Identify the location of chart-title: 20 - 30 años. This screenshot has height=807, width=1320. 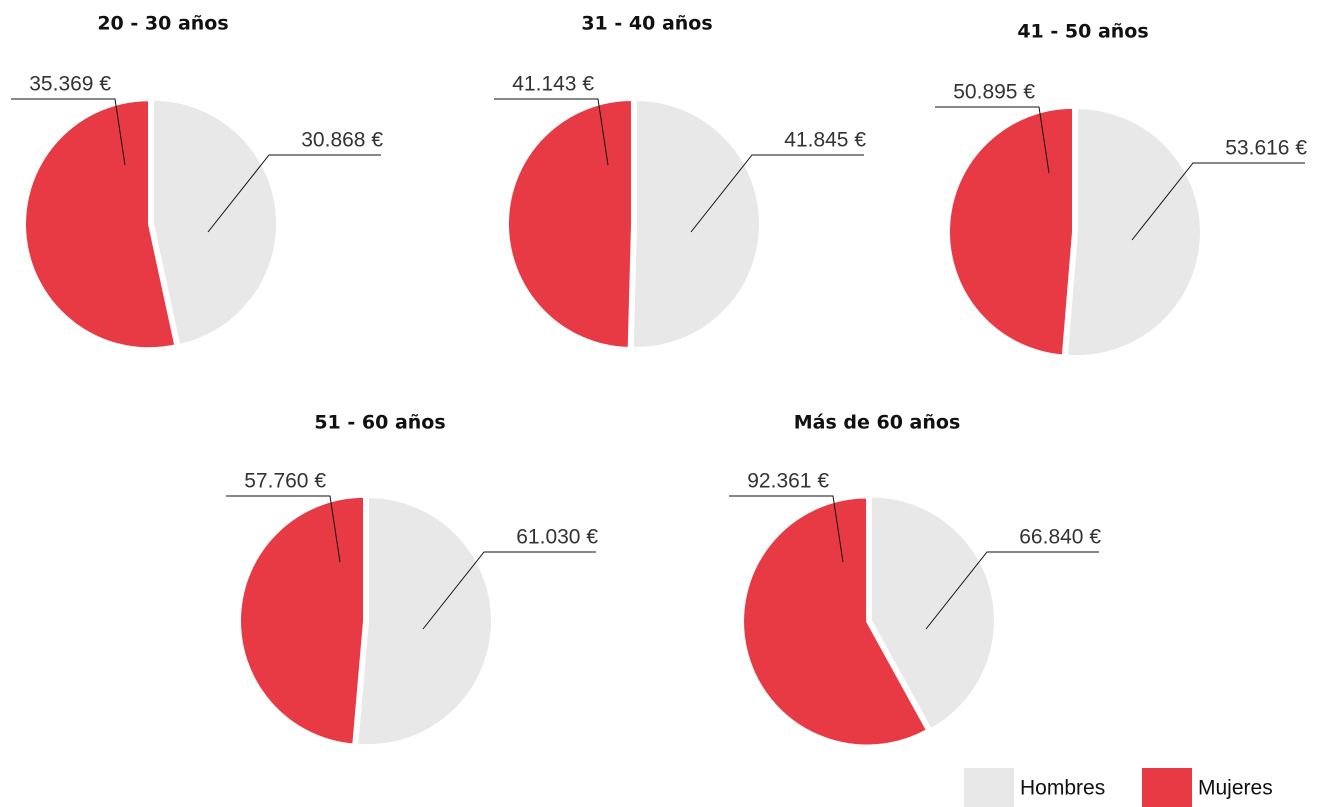
(162, 24).